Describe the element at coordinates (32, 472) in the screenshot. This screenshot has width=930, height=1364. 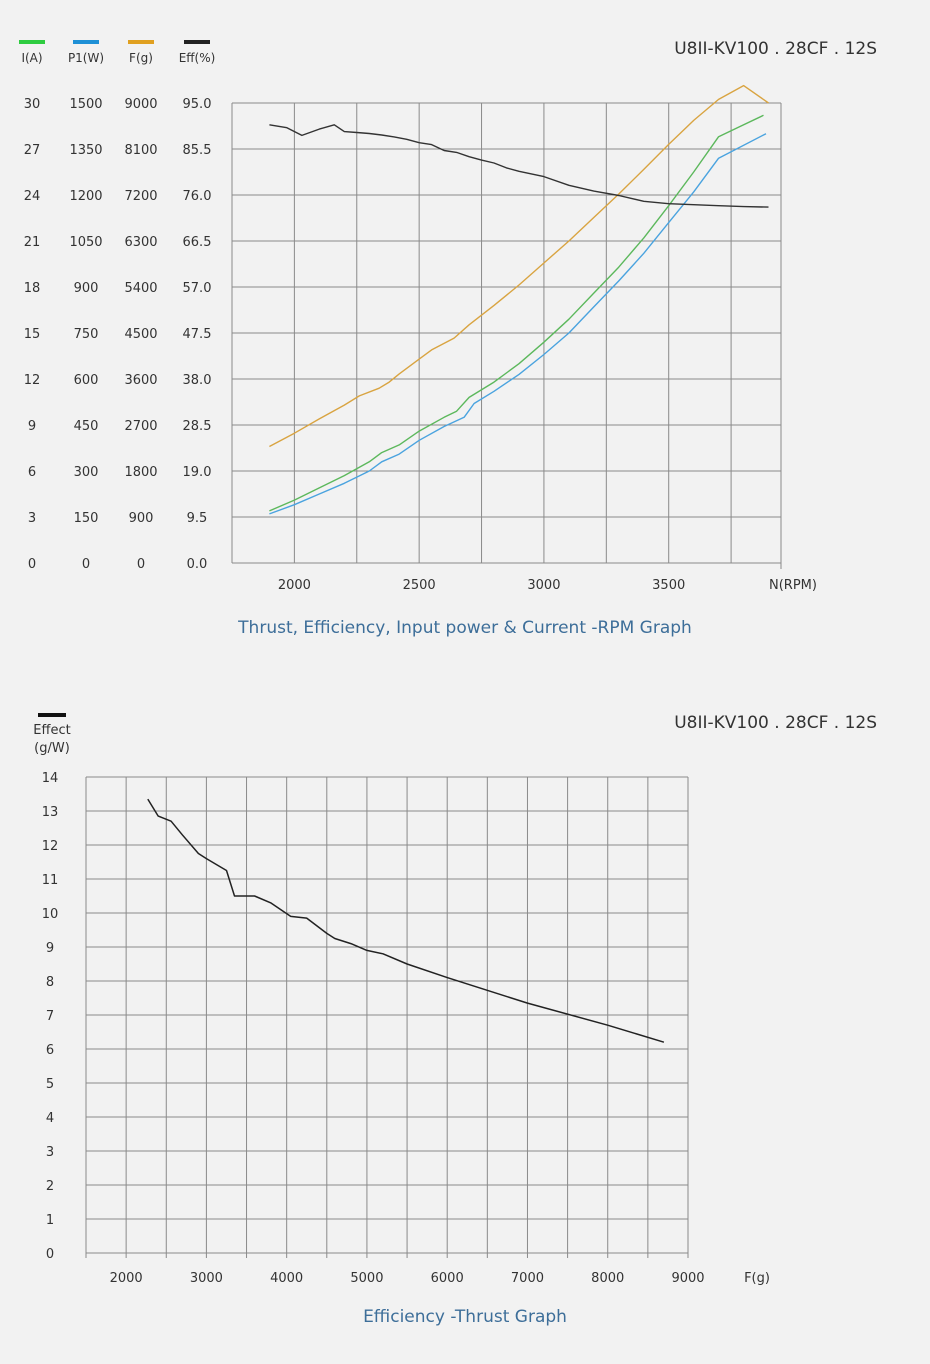
I see `chart1-y-tick-label: 6` at that location.